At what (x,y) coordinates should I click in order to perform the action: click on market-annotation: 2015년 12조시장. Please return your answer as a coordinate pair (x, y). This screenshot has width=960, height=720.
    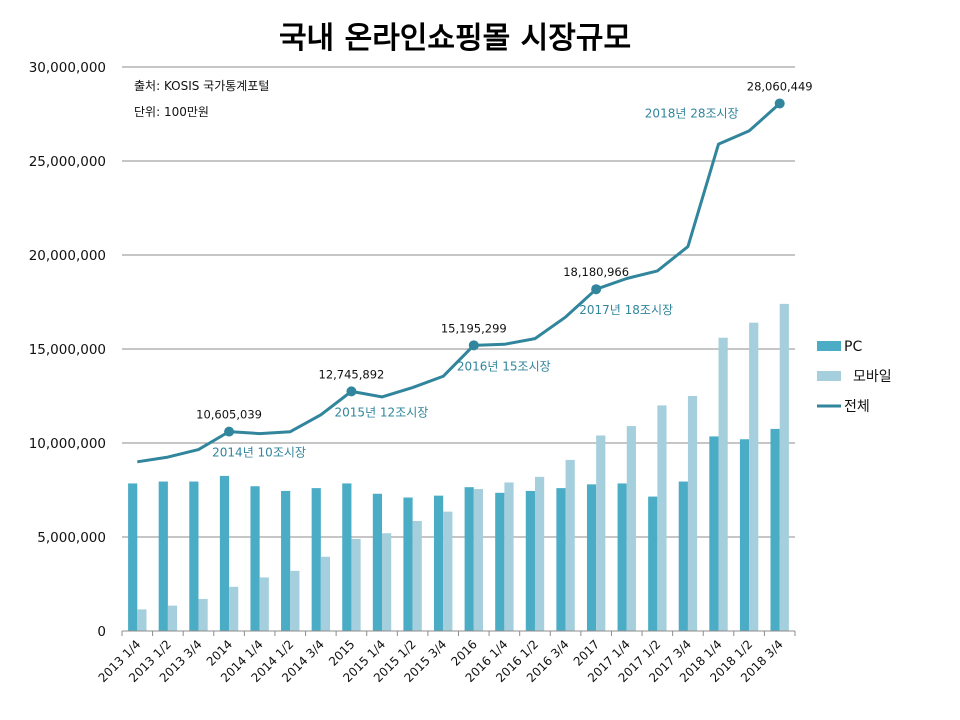
    Looking at the image, I should click on (382, 412).